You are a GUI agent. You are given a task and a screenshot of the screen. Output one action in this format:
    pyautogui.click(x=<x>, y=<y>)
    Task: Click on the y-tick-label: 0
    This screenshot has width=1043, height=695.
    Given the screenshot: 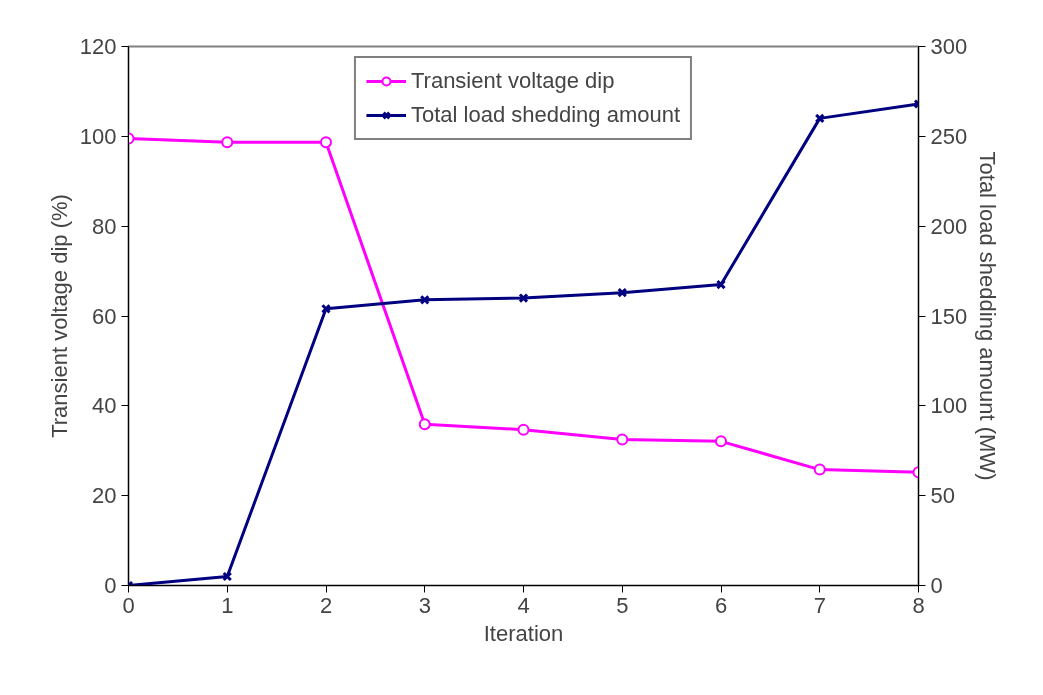 What is the action you would take?
    pyautogui.click(x=110, y=585)
    